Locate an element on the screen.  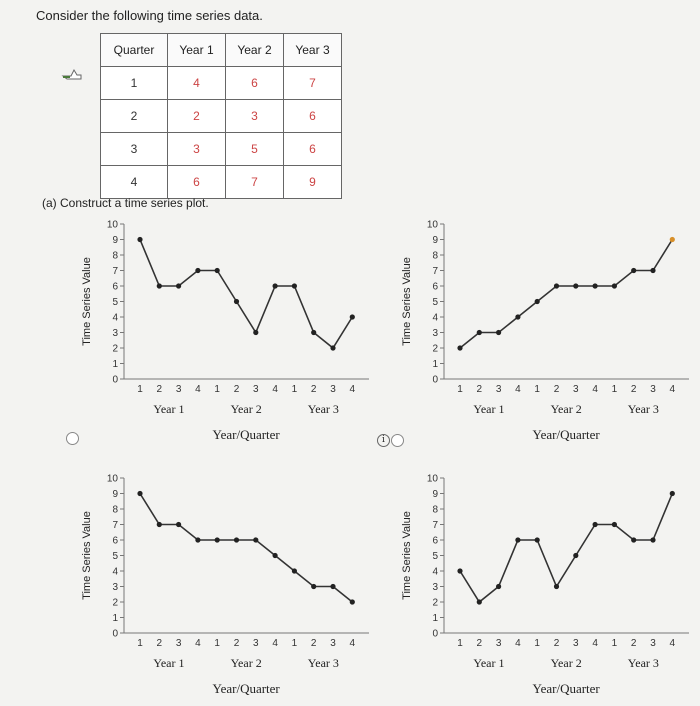
y-tick-label: 6 is located at coordinates (115, 541).